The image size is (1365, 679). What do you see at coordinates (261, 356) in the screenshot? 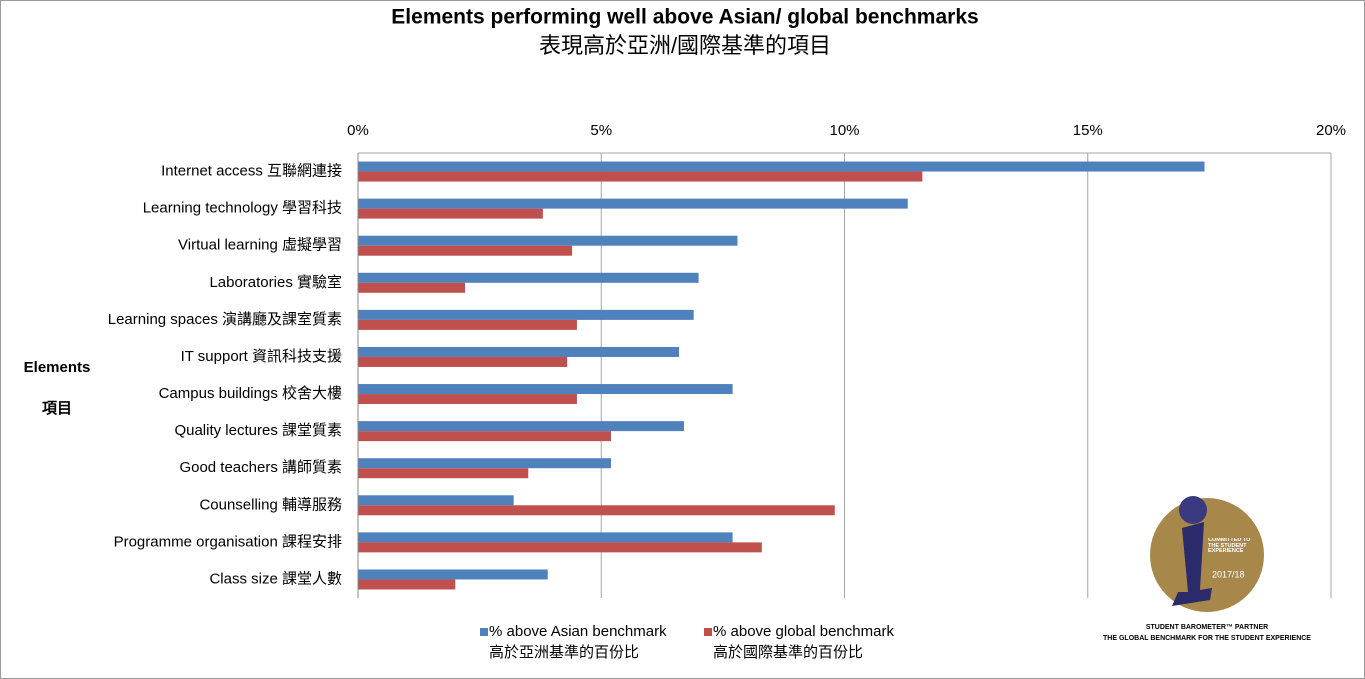
I see `category-label: IT support 資訊科技支援` at bounding box center [261, 356].